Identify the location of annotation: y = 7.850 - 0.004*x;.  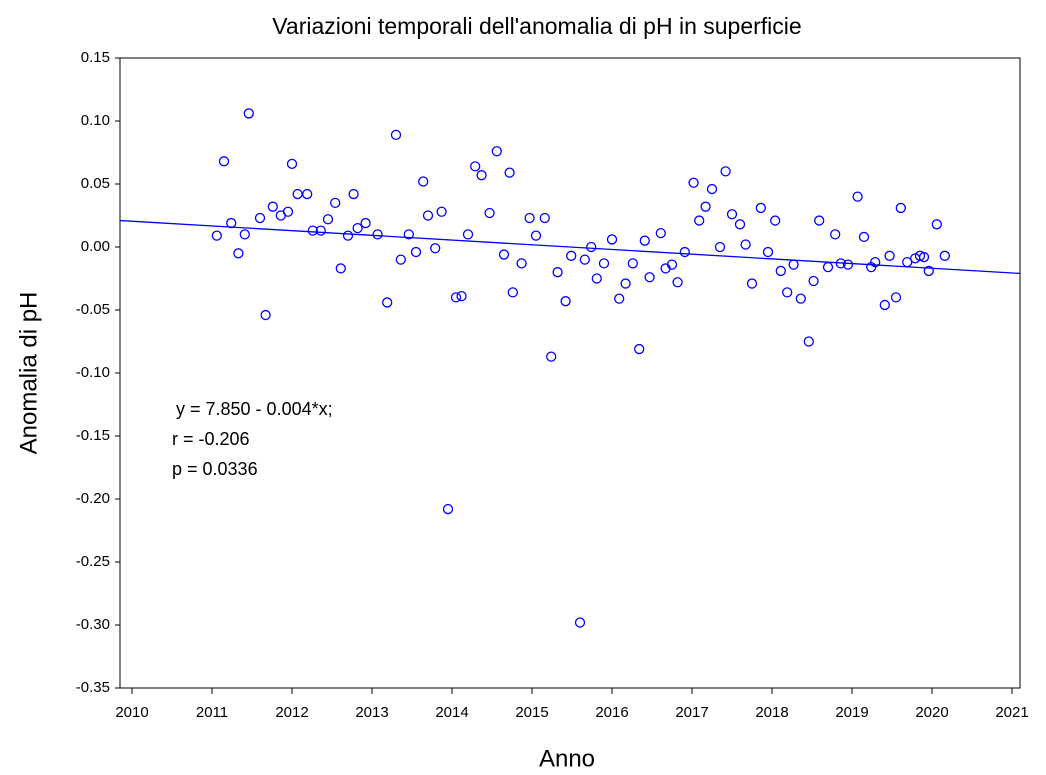
(254, 409).